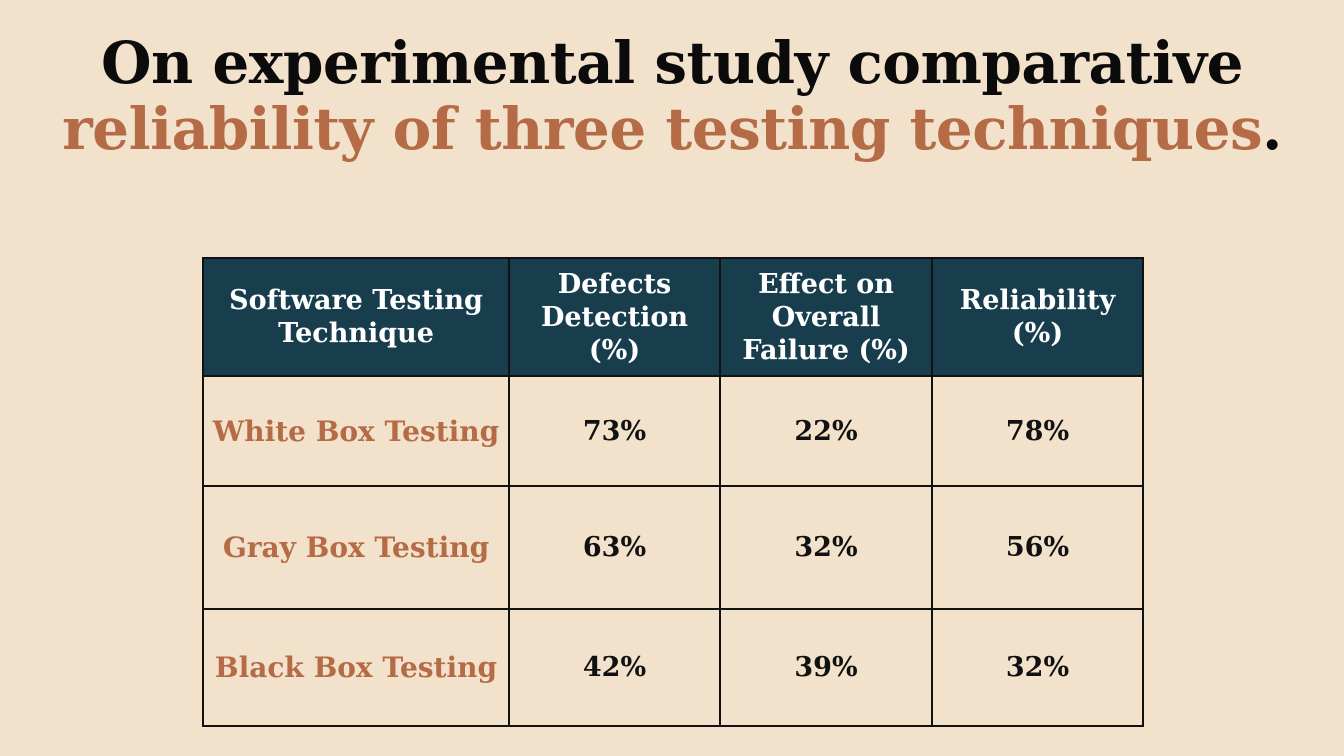 Image resolution: width=1344 pixels, height=756 pixels. What do you see at coordinates (356, 667) in the screenshot?
I see `technique-cell: Black Box Testing` at bounding box center [356, 667].